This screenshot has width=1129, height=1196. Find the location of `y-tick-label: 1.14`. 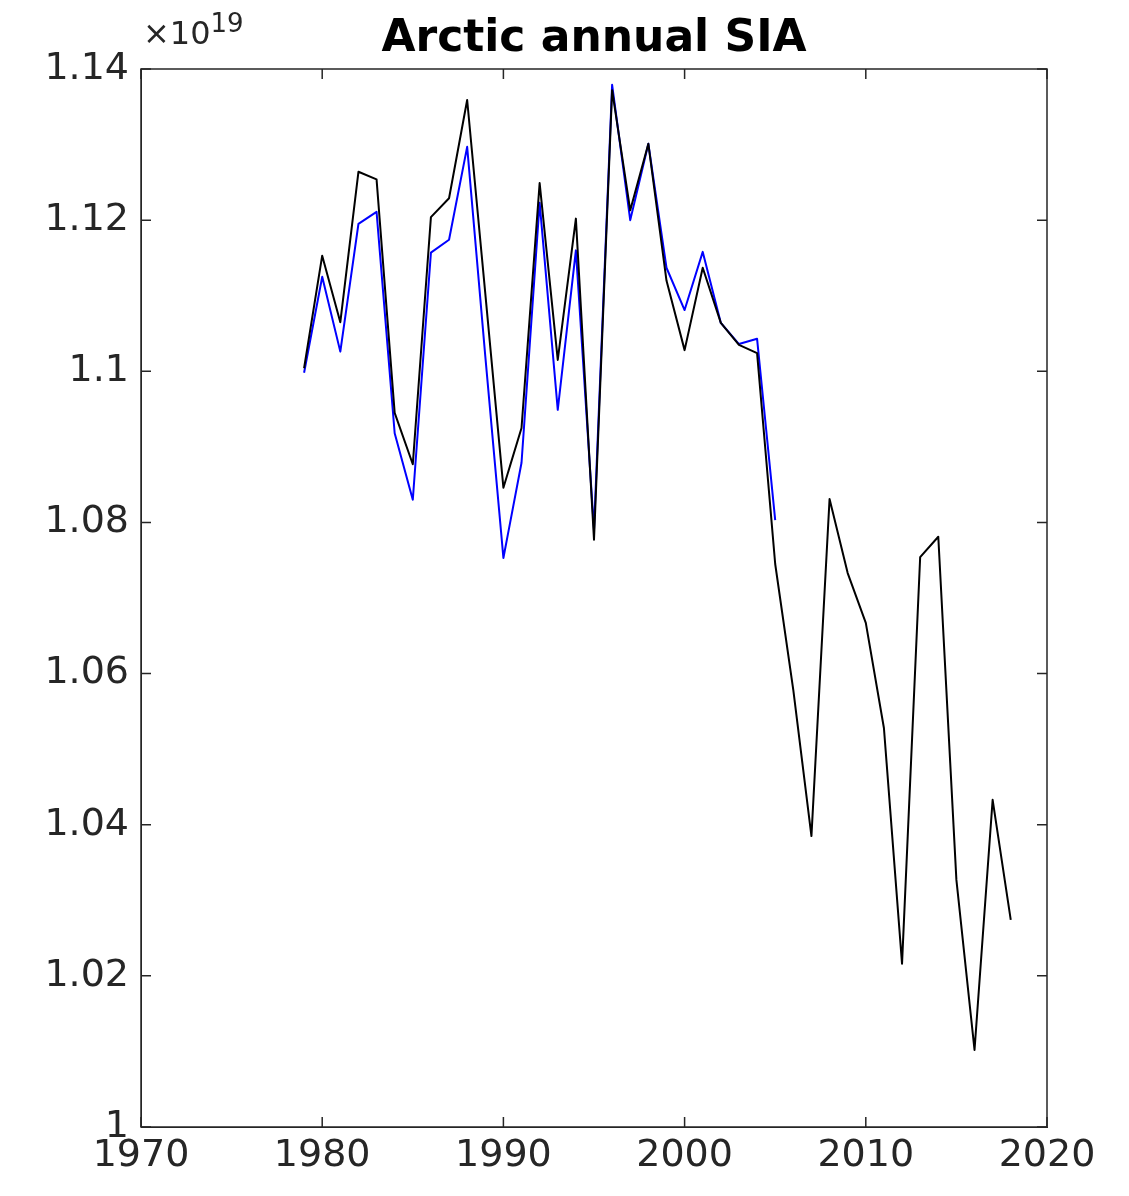

y-tick-label: 1.14 is located at coordinates (86, 65).